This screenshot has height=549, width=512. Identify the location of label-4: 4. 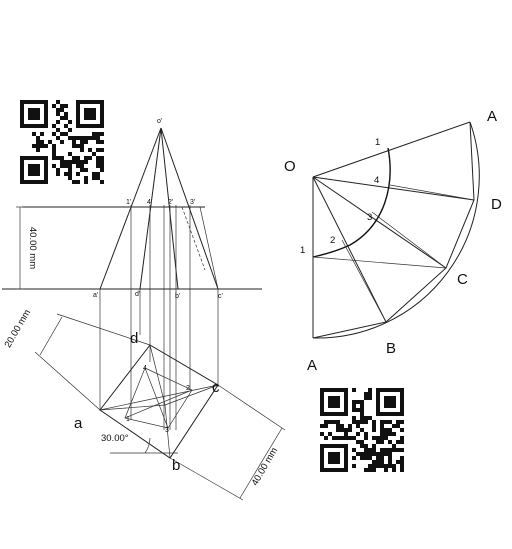
(145, 368).